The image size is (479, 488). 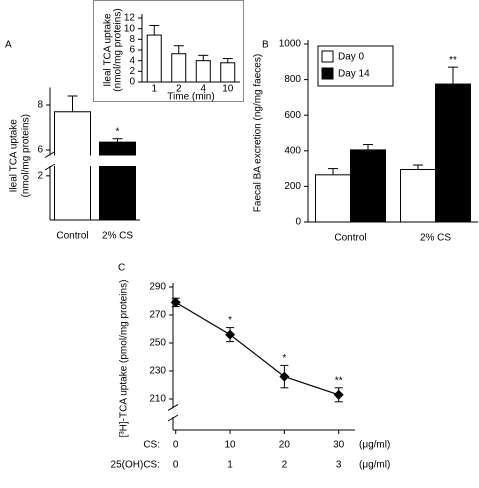 I want to click on y-tick-label: 1000, so click(x=290, y=44).